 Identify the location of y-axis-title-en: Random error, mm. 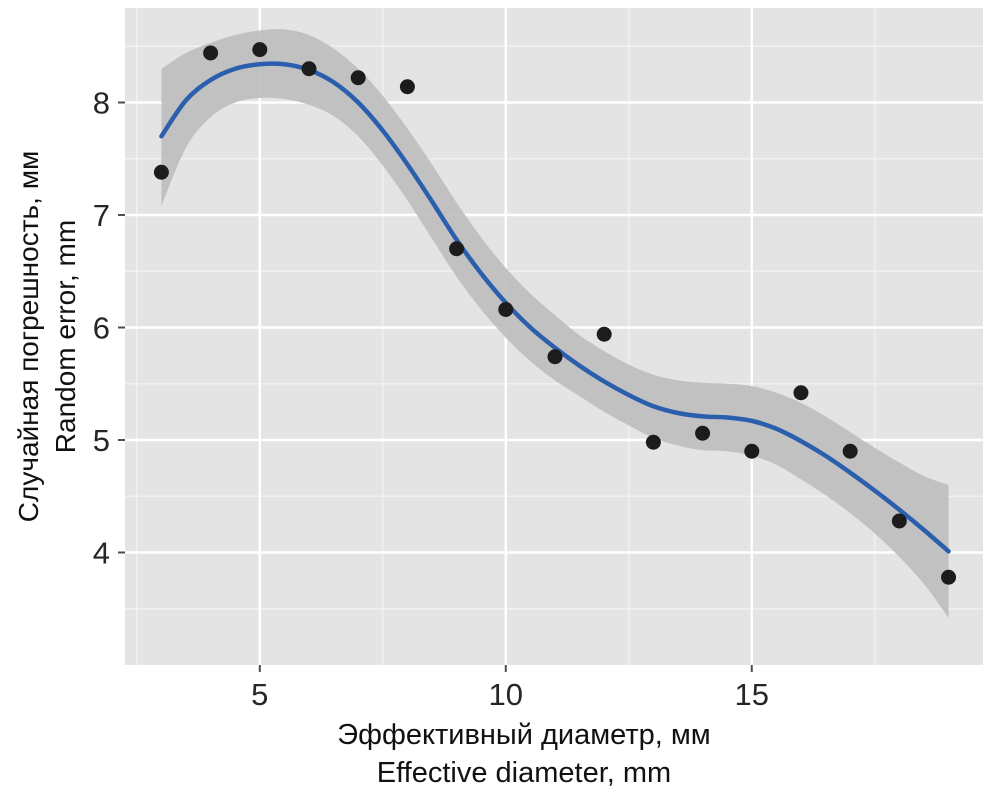
(65, 336).